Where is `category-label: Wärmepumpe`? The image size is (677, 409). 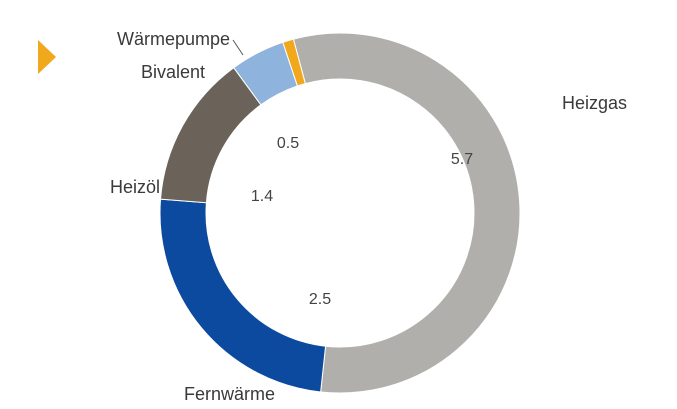 category-label: Wärmepumpe is located at coordinates (173, 39).